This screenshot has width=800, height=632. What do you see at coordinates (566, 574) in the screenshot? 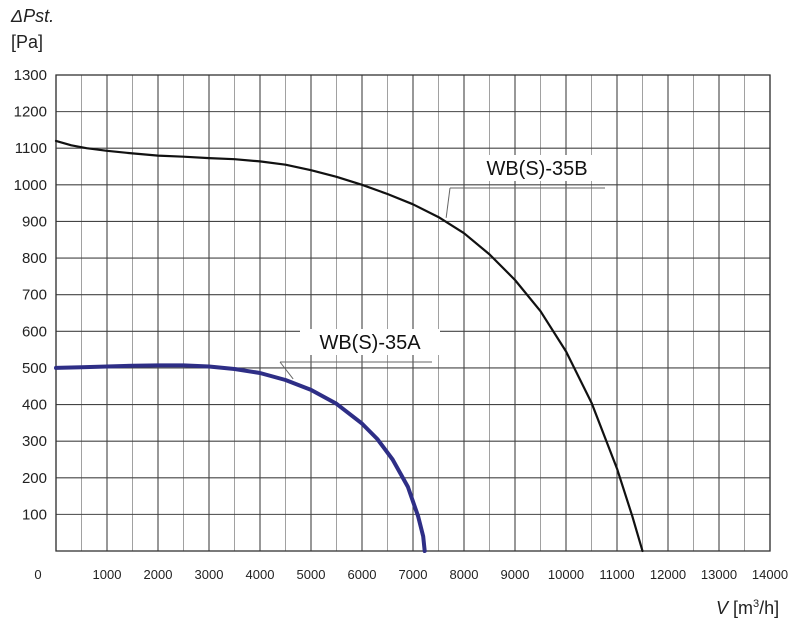
I see `x-tick-label: 10000` at bounding box center [566, 574].